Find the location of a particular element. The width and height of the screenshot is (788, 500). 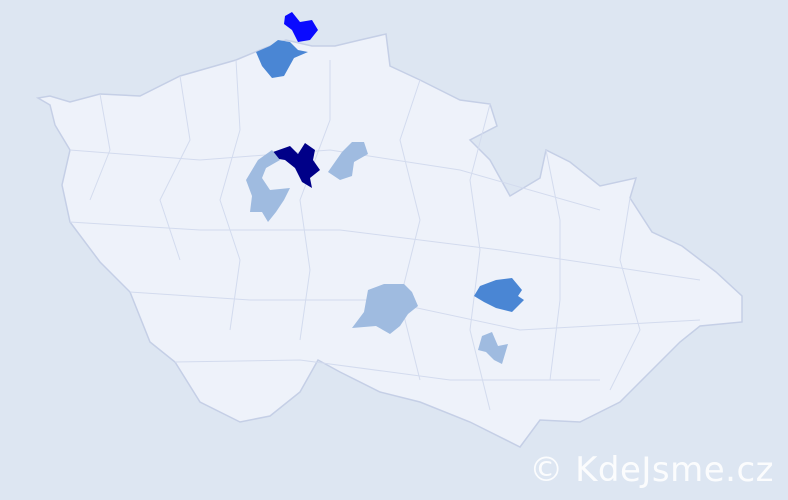

region-low-central is located at coordinates (348, 161).